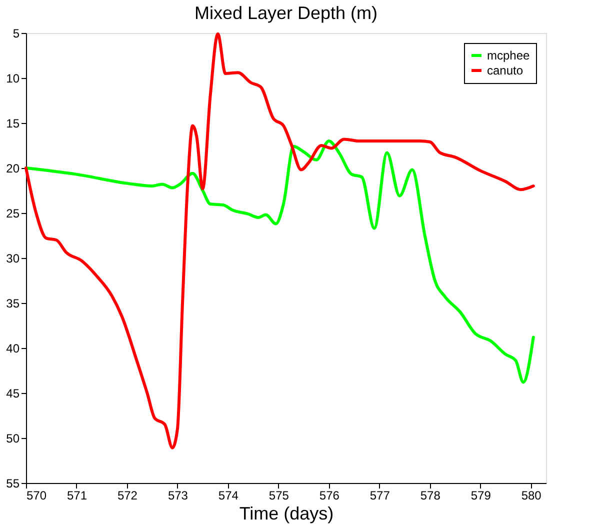 The height and width of the screenshot is (527, 605). Describe the element at coordinates (13, 303) in the screenshot. I see `y-tick-label: 35` at that location.